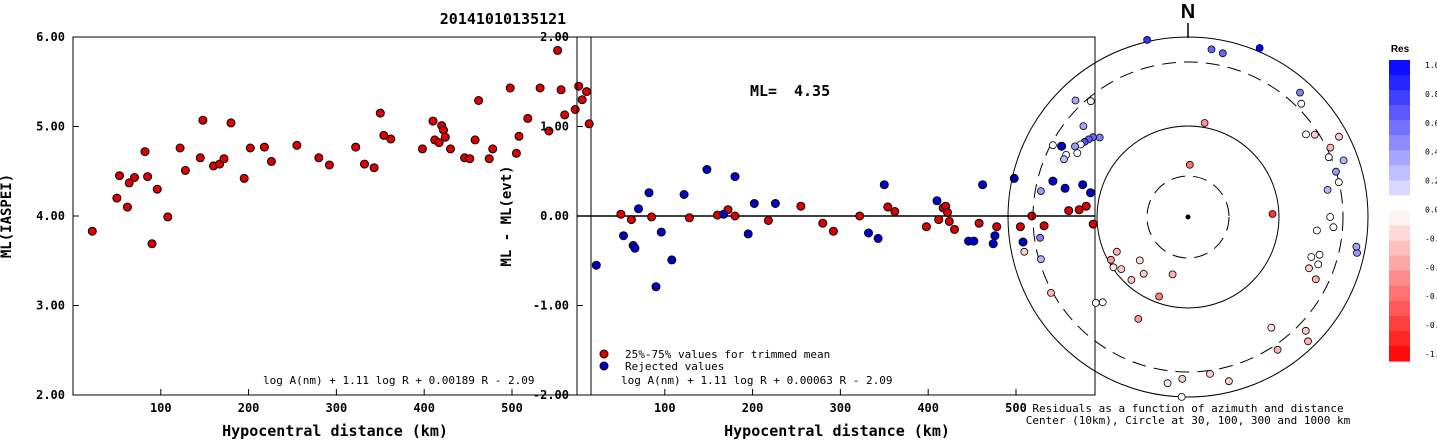  Describe the element at coordinates (604, 366) in the screenshot. I see `legend-marker-rejected` at that location.